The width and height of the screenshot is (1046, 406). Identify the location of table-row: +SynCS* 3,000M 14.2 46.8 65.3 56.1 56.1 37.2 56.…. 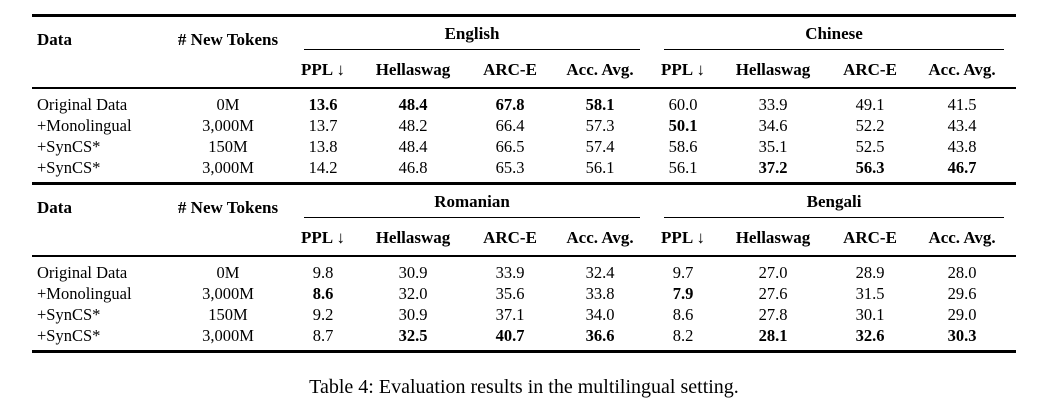
(524, 170).